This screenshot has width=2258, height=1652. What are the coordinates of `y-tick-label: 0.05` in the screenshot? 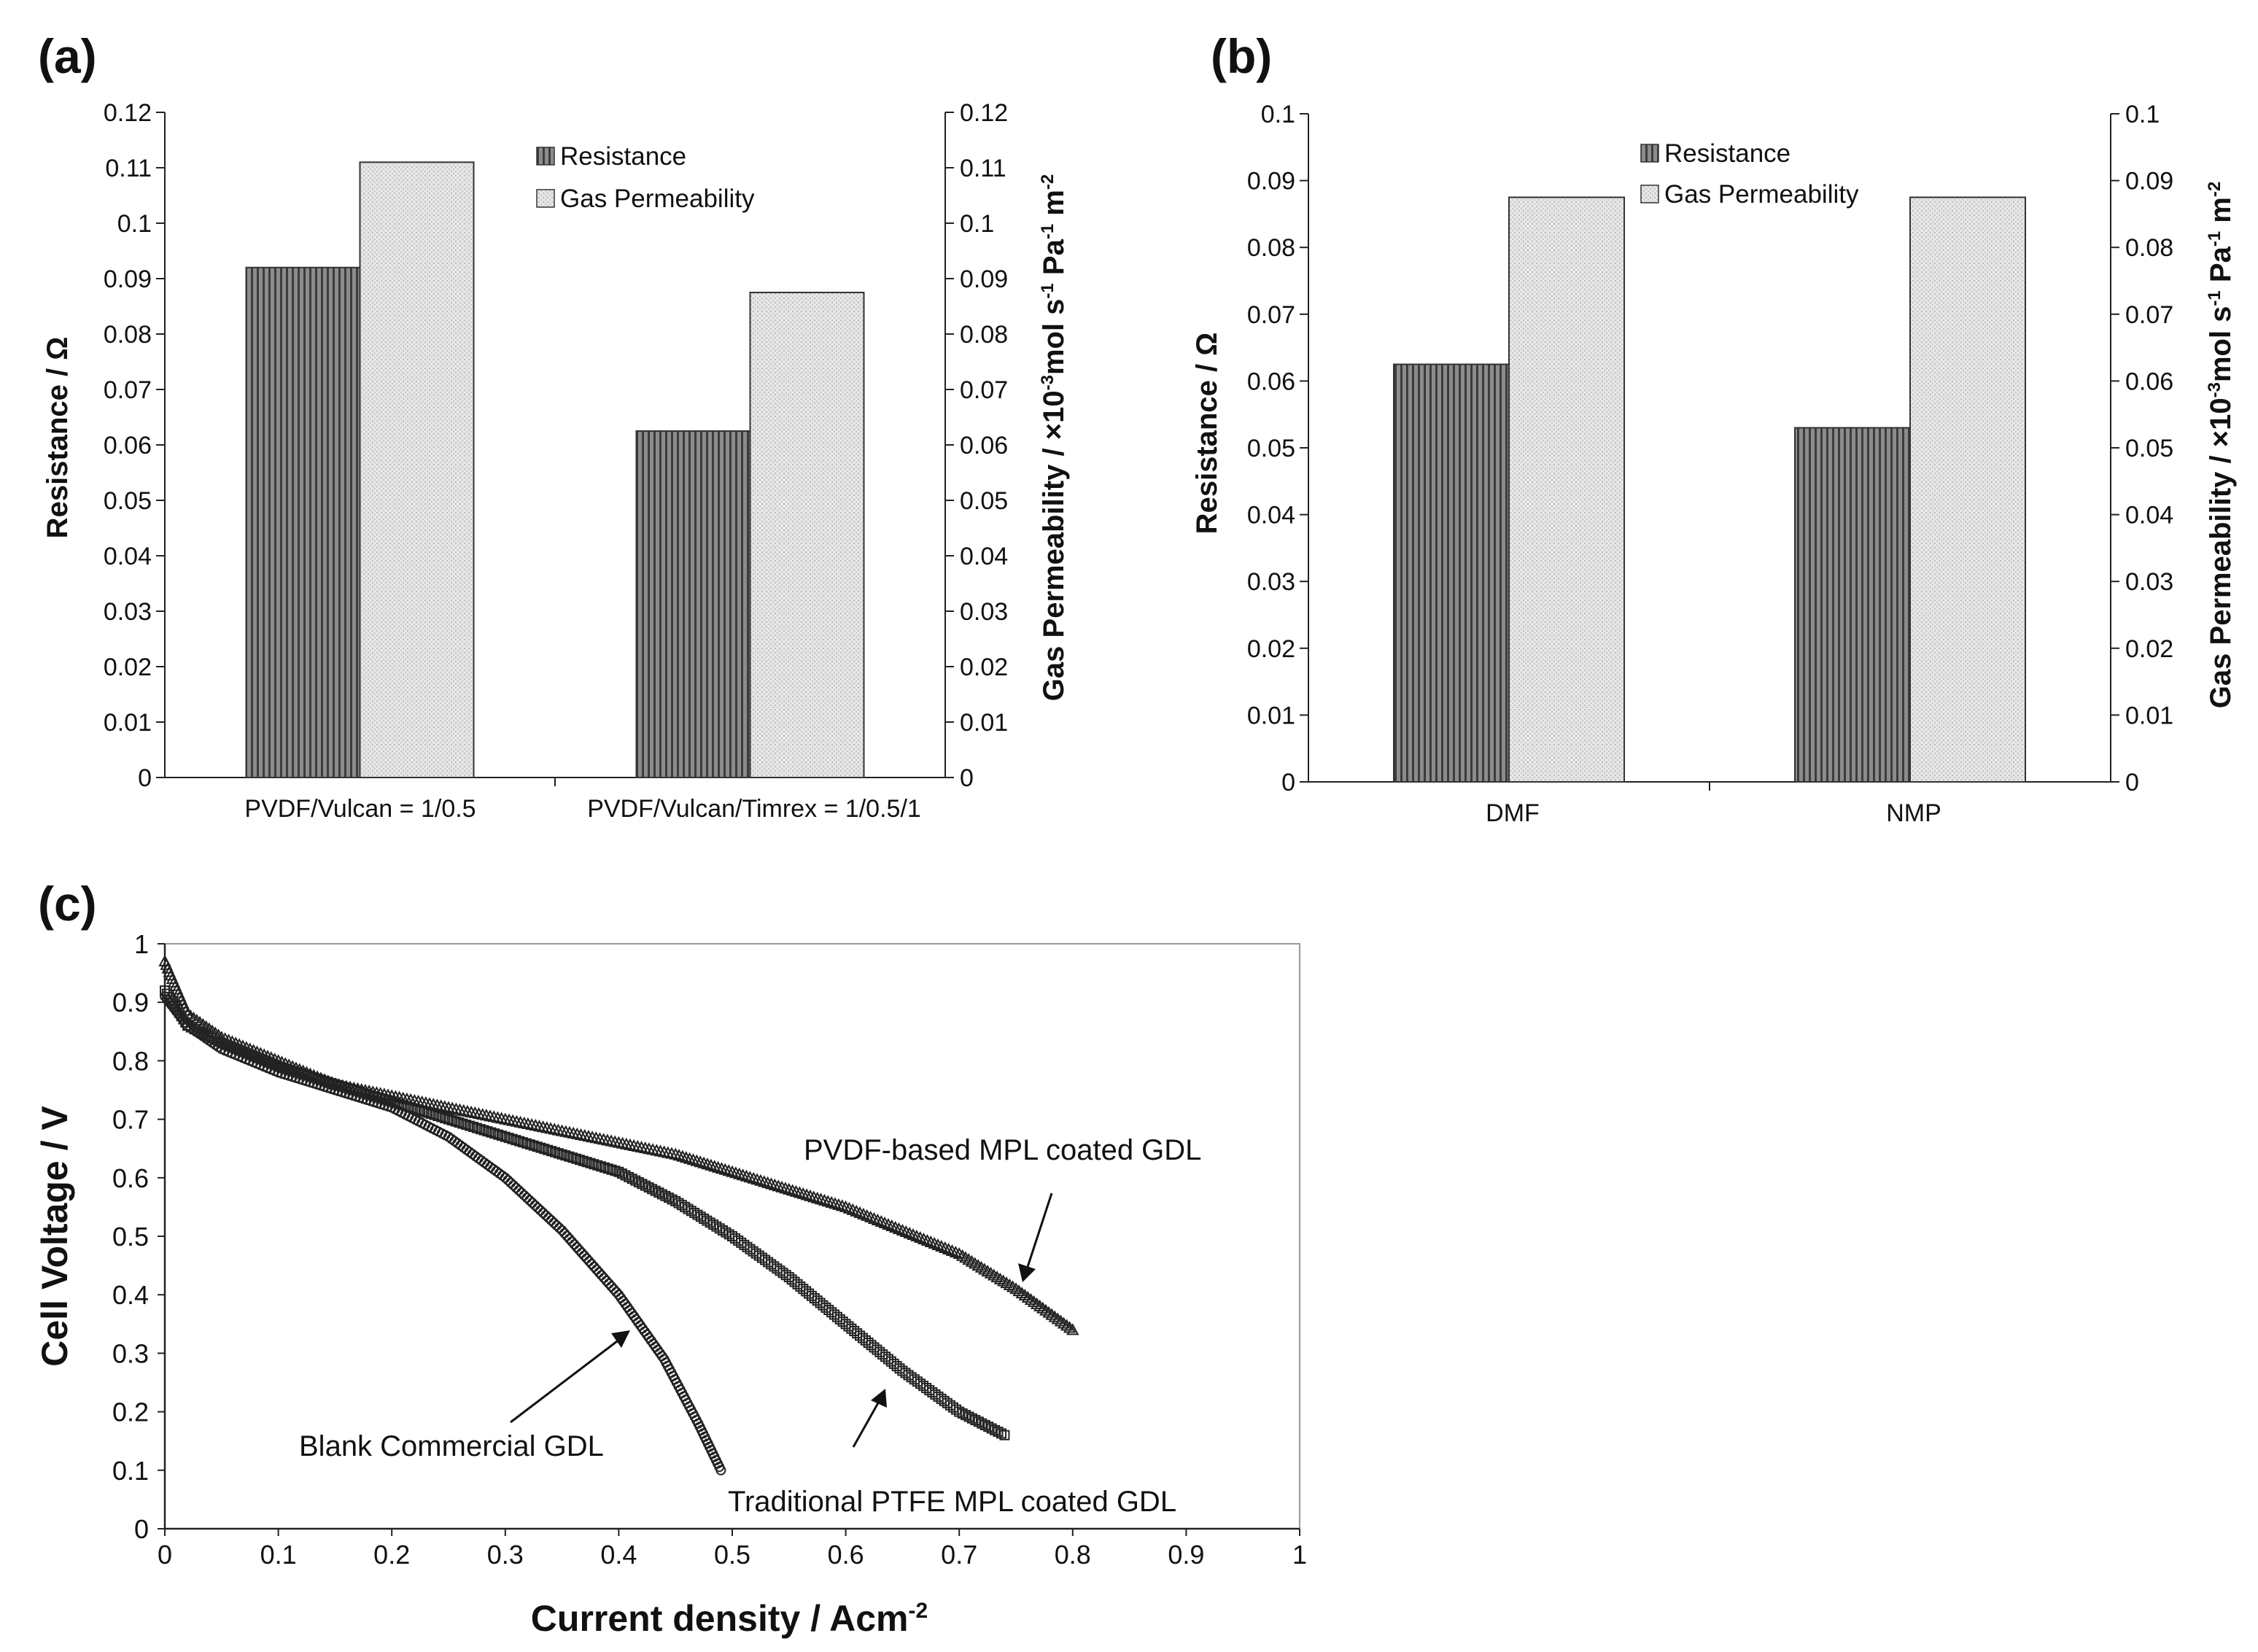 It's located at (128, 501).